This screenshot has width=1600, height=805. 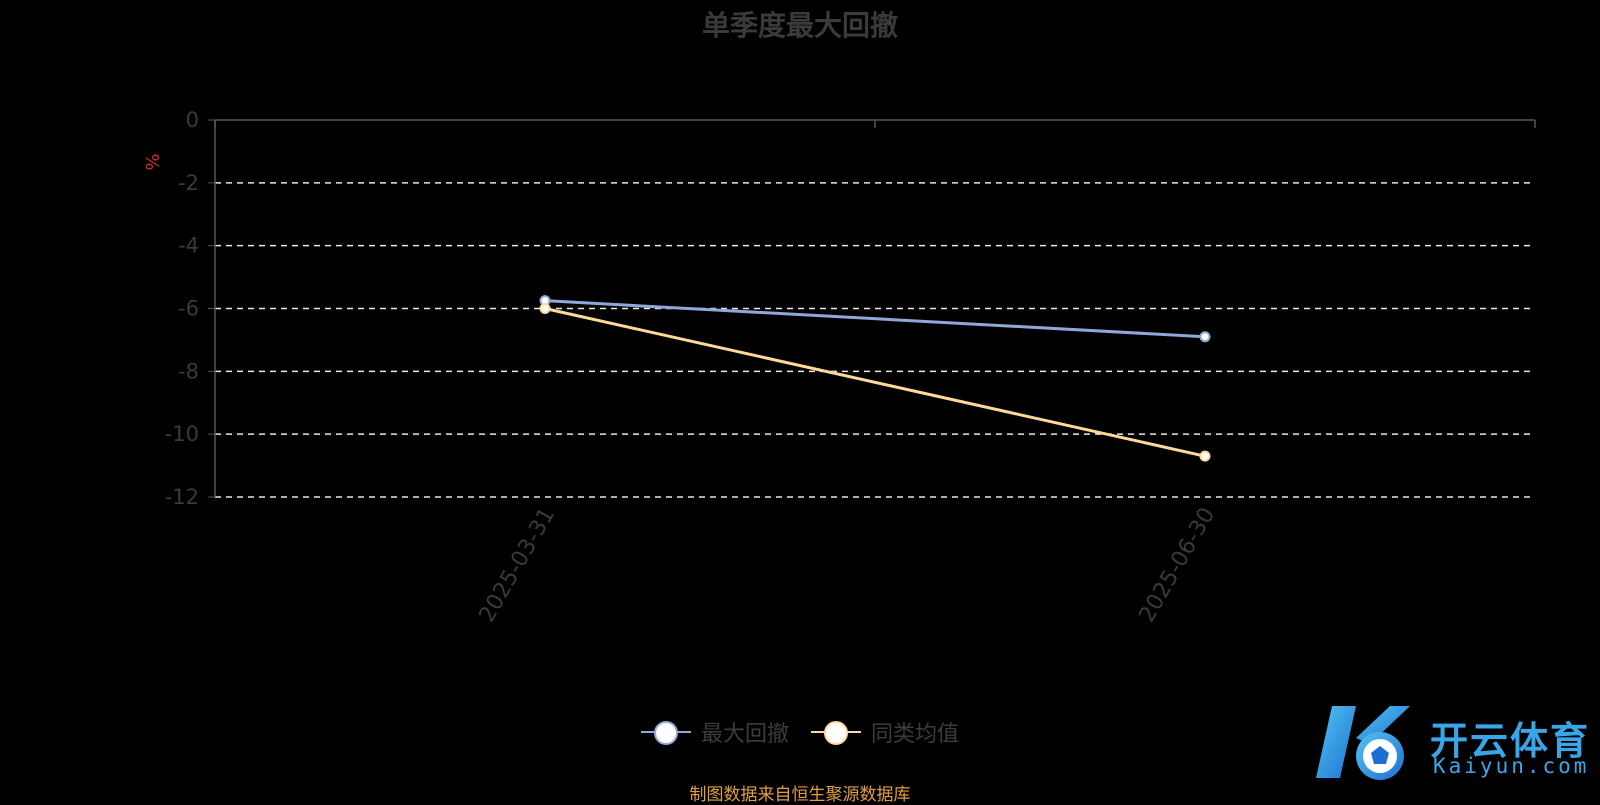 I want to click on legend-label: 最大回撤, so click(x=744, y=734).